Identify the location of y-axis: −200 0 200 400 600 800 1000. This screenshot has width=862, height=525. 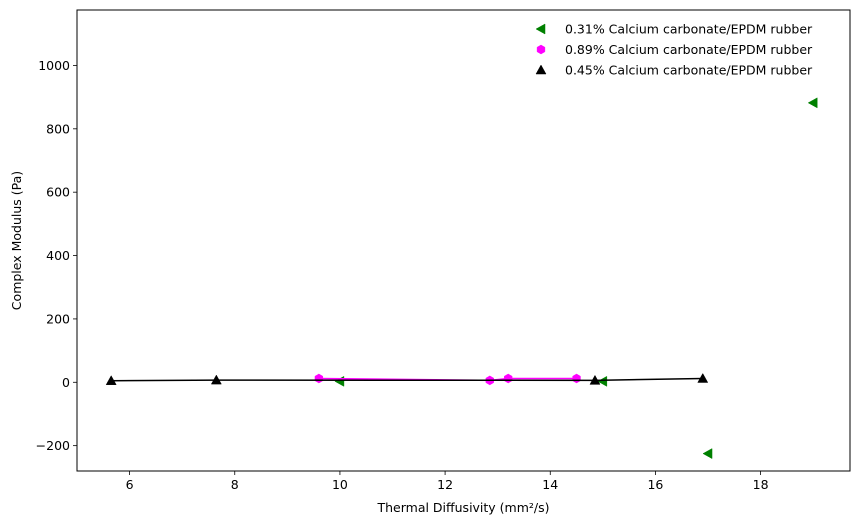
(56, 255).